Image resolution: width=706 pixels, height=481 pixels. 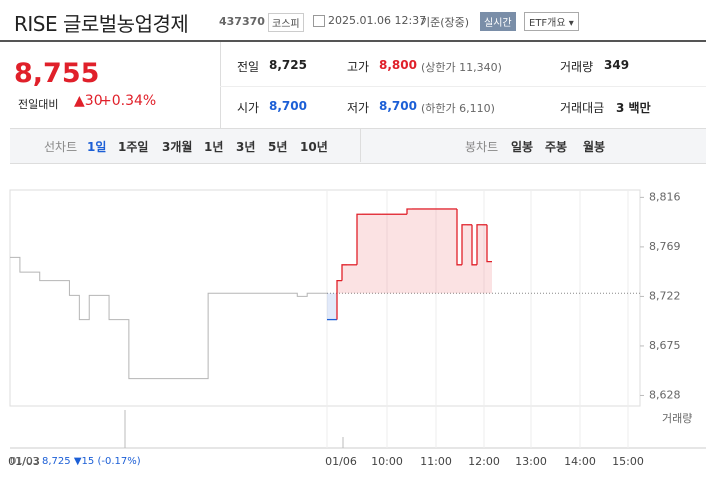 I want to click on footer-change-value: 15, so click(x=88, y=461).